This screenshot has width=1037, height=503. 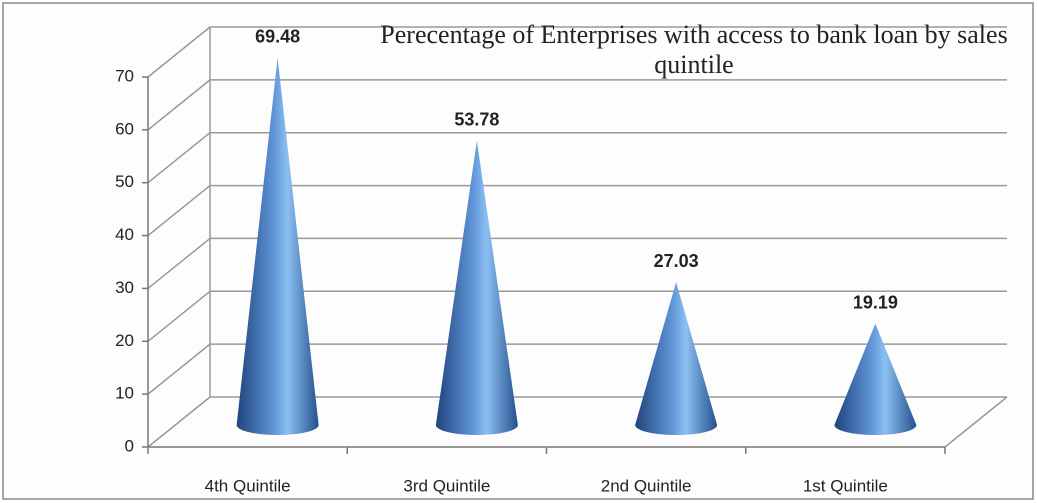 What do you see at coordinates (476, 119) in the screenshot?
I see `data-label: 53.78` at bounding box center [476, 119].